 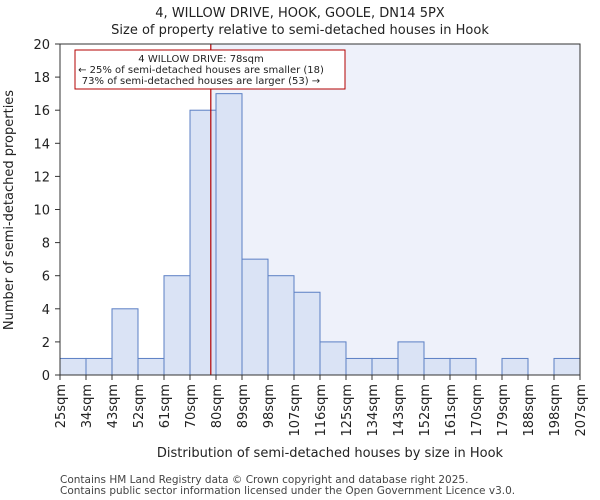 What do you see at coordinates (399, 410) in the screenshot?
I see `x-tick-label: 143sqm` at bounding box center [399, 410].